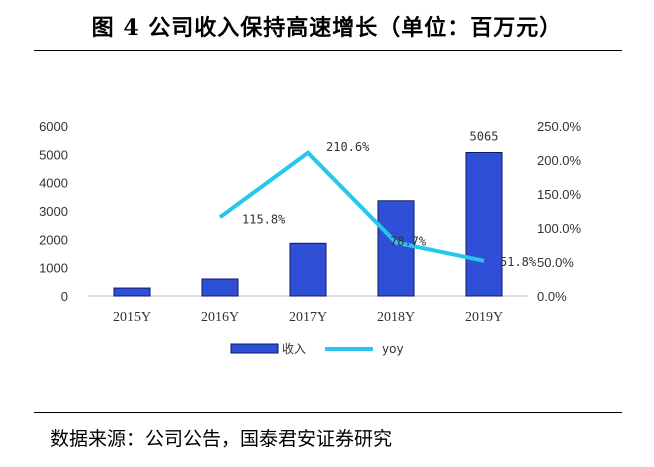  Describe the element at coordinates (53, 126) in the screenshot. I see `left-axis-tick: 6000` at that location.